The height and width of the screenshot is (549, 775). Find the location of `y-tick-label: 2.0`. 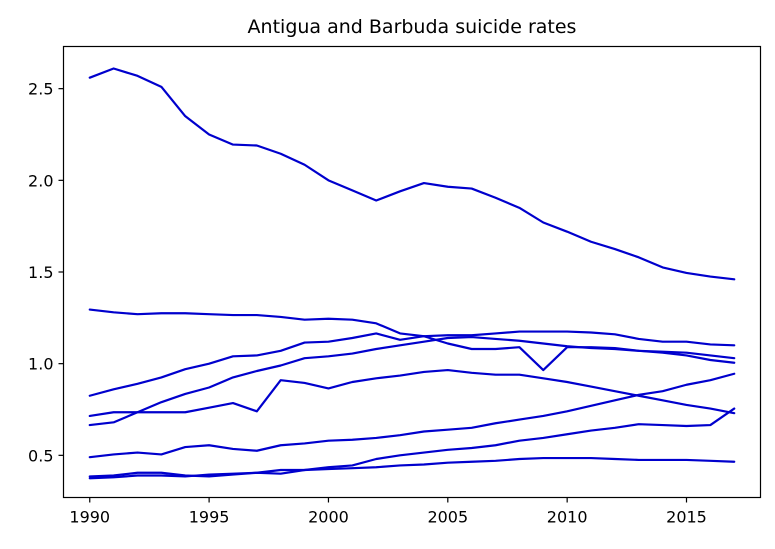

y-tick-label: 2.0 is located at coordinates (40, 180).